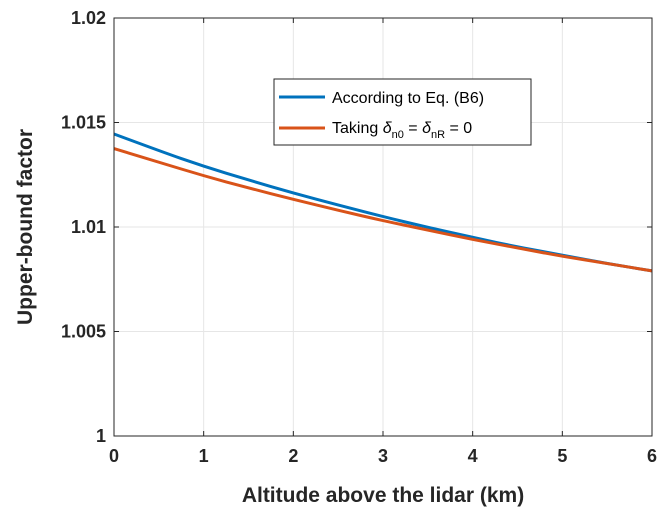 The image size is (670, 510). What do you see at coordinates (383, 456) in the screenshot?
I see `x-tick-label: 3` at bounding box center [383, 456].